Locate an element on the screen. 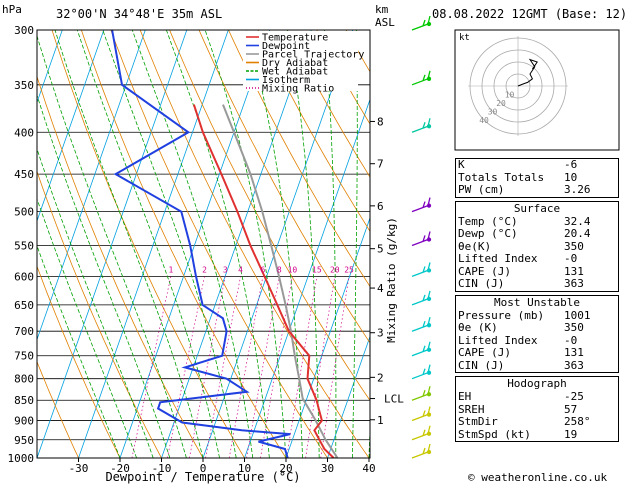 This screenshot has width=629, height=490. pressure-tick-label: 850 is located at coordinates (24, 400).